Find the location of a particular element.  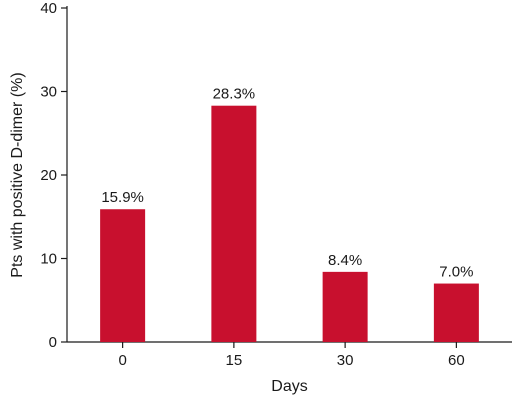

x-axis-title: Days is located at coordinates (289, 386).